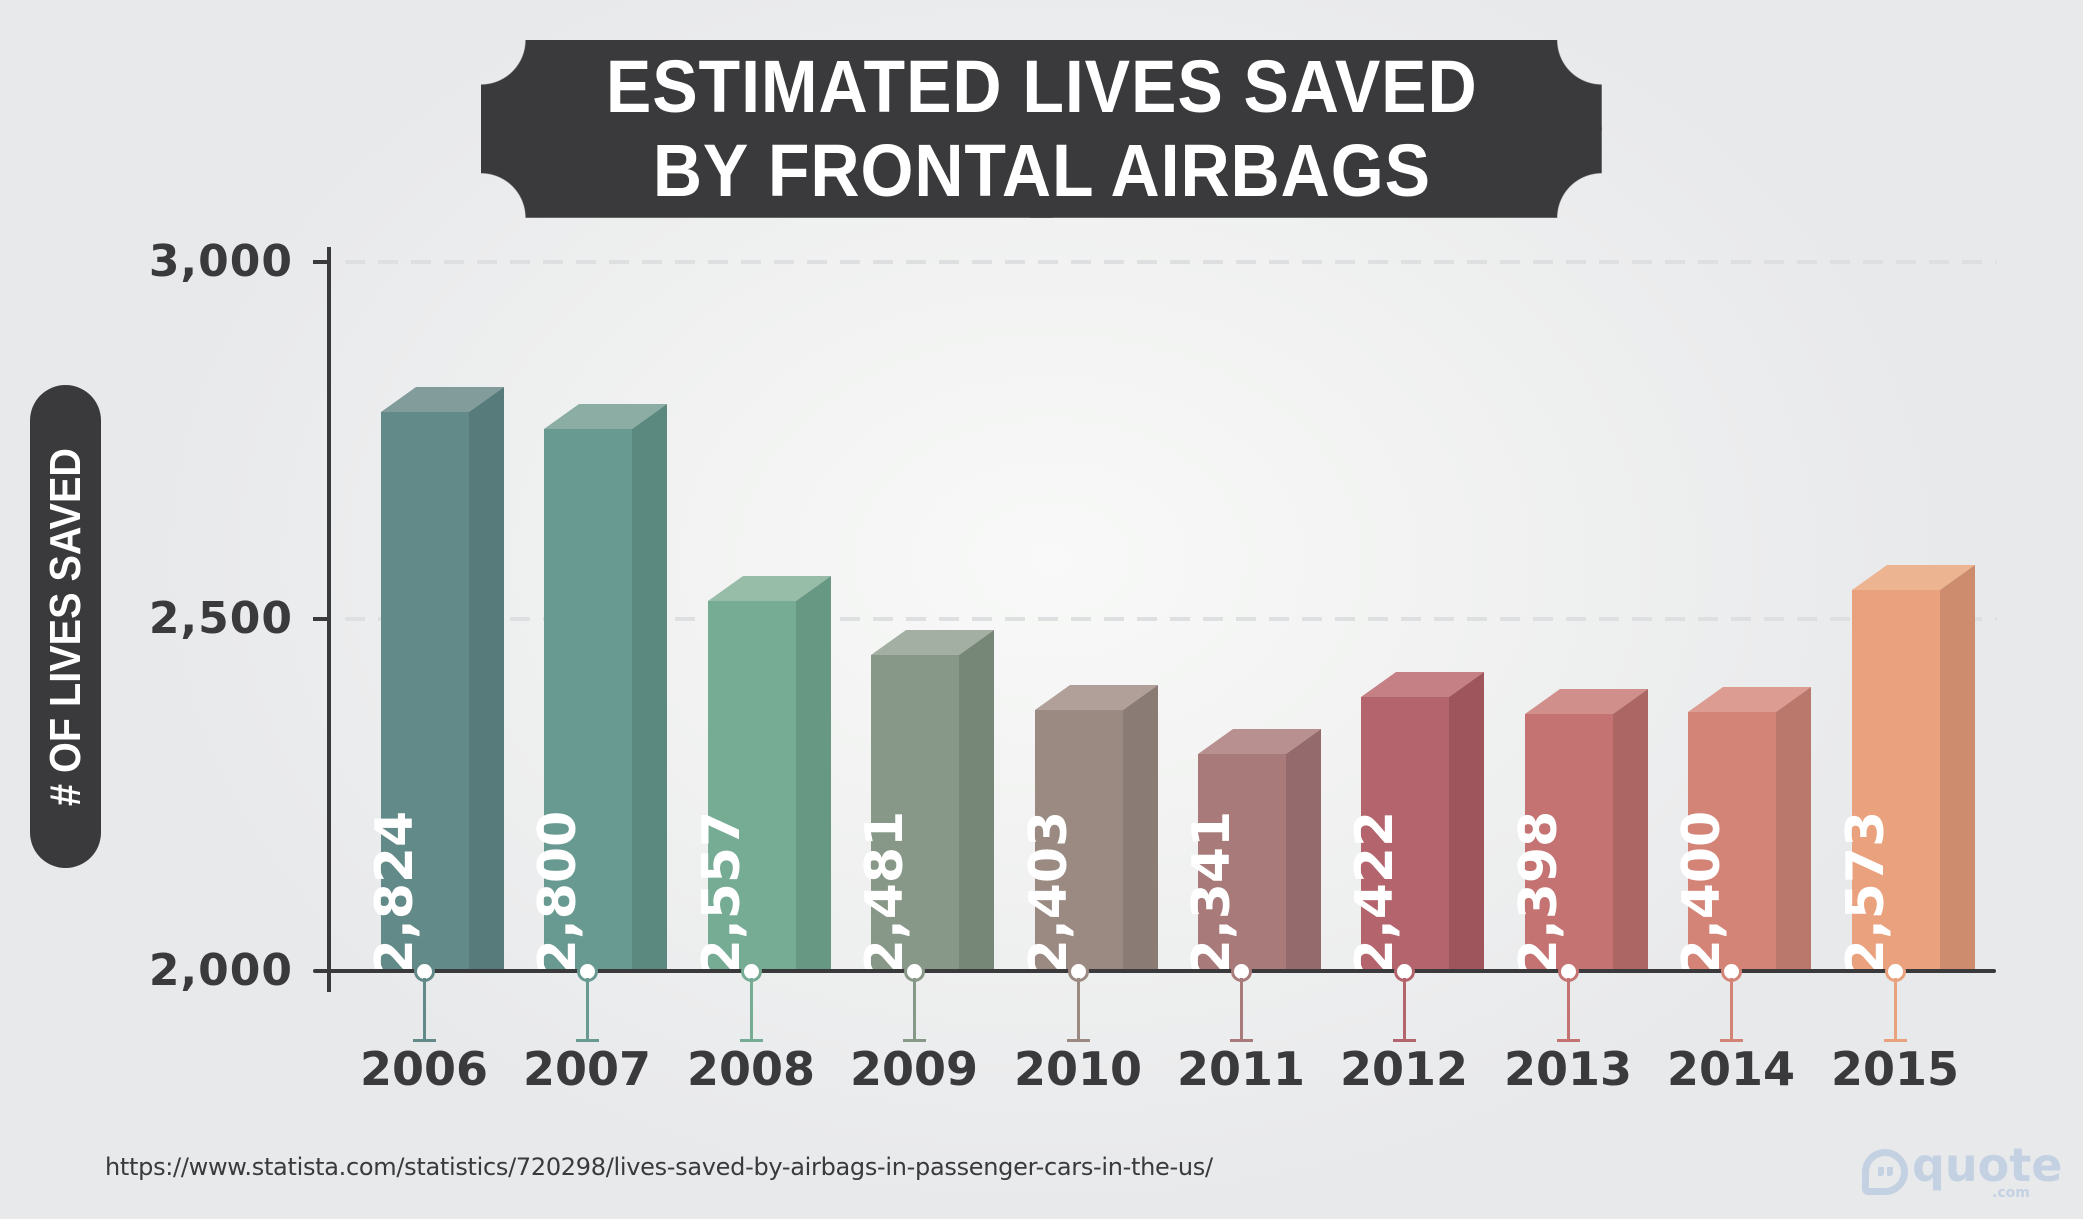  What do you see at coordinates (1895, 1069) in the screenshot?
I see `x-tick-2015: 2015` at bounding box center [1895, 1069].